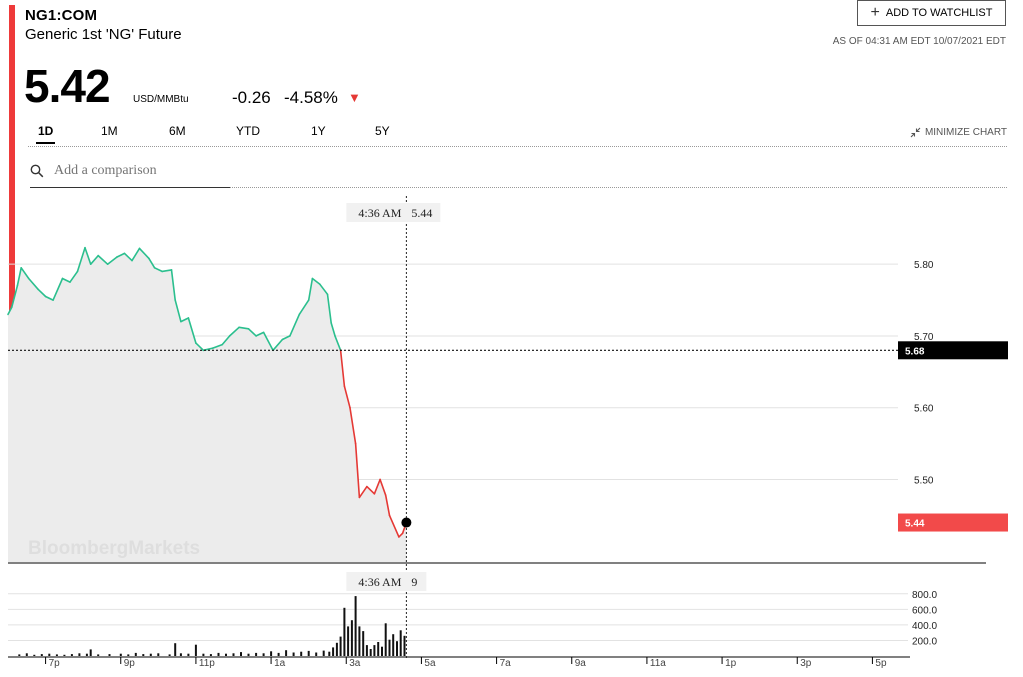  I want to click on previous-close-badge-bg, so click(953, 350).